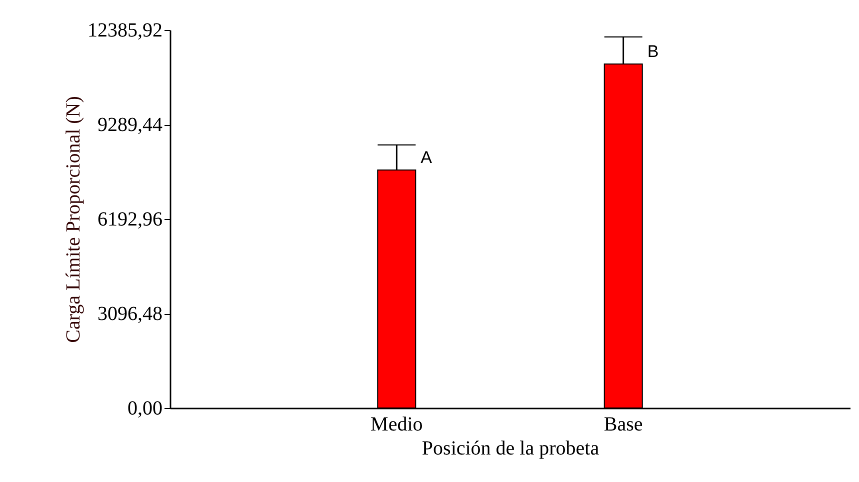  Describe the element at coordinates (426, 157) in the screenshot. I see `annotation: A` at that location.